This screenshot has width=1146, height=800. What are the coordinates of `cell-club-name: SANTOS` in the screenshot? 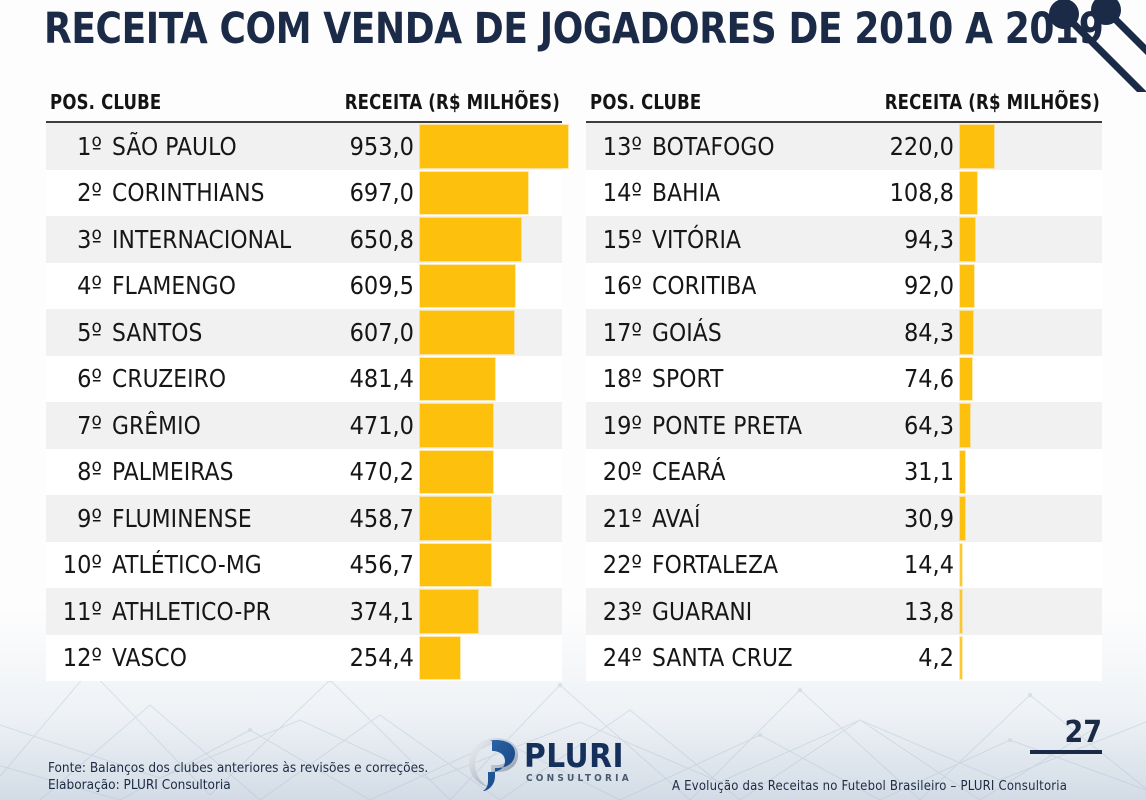 It's located at (157, 332).